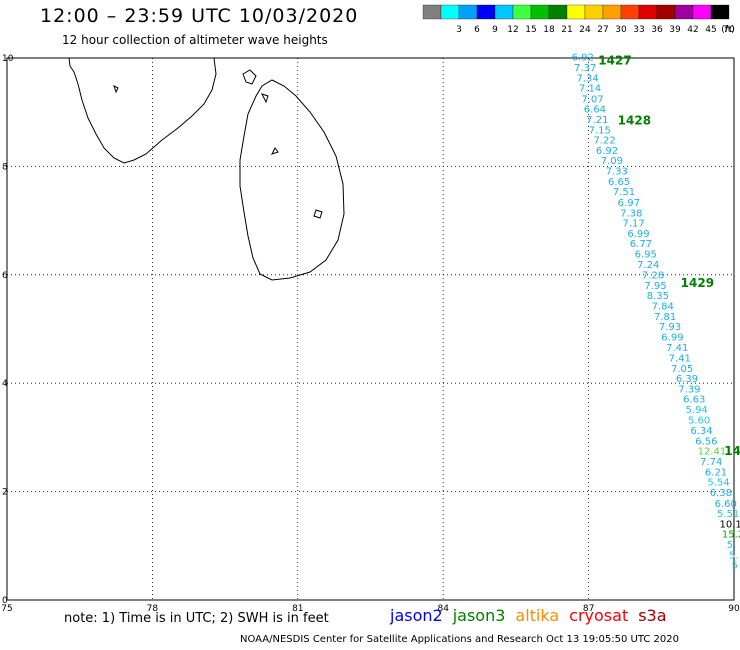 The height and width of the screenshot is (650, 740). I want to click on wave-height-value: 6.95, so click(646, 254).